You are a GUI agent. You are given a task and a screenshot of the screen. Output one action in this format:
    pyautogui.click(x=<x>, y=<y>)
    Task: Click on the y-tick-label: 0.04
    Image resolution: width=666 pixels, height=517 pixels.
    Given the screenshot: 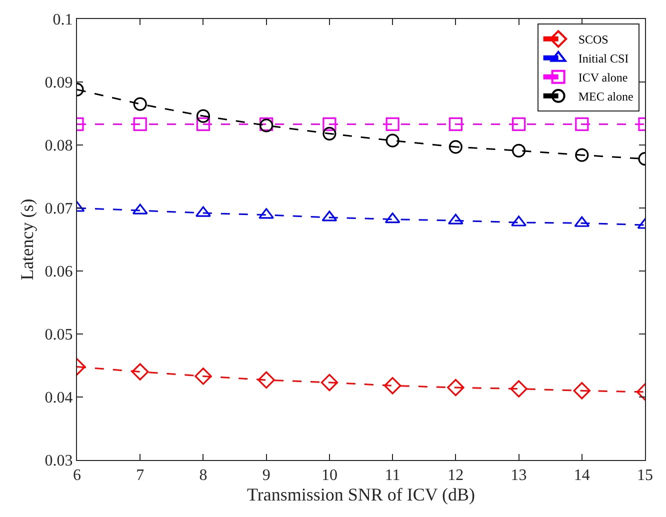 What is the action you would take?
    pyautogui.click(x=58, y=398)
    